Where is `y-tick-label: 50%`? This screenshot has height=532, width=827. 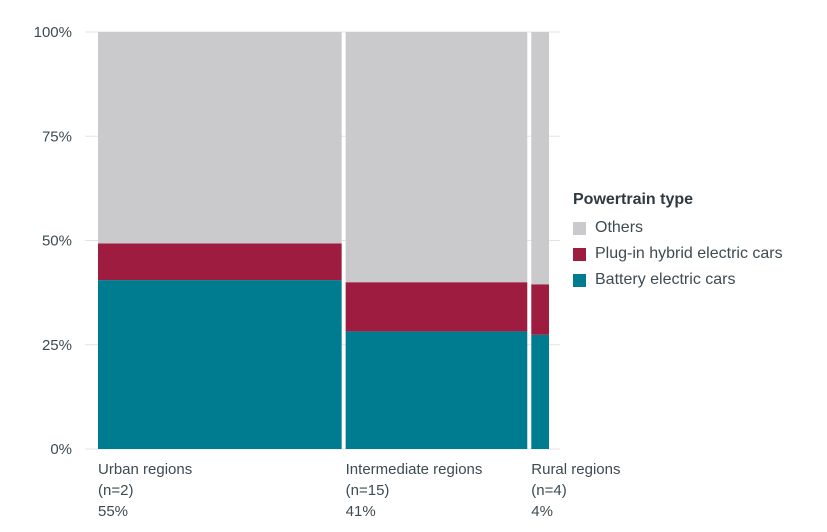 y-tick-label: 50% is located at coordinates (57, 241).